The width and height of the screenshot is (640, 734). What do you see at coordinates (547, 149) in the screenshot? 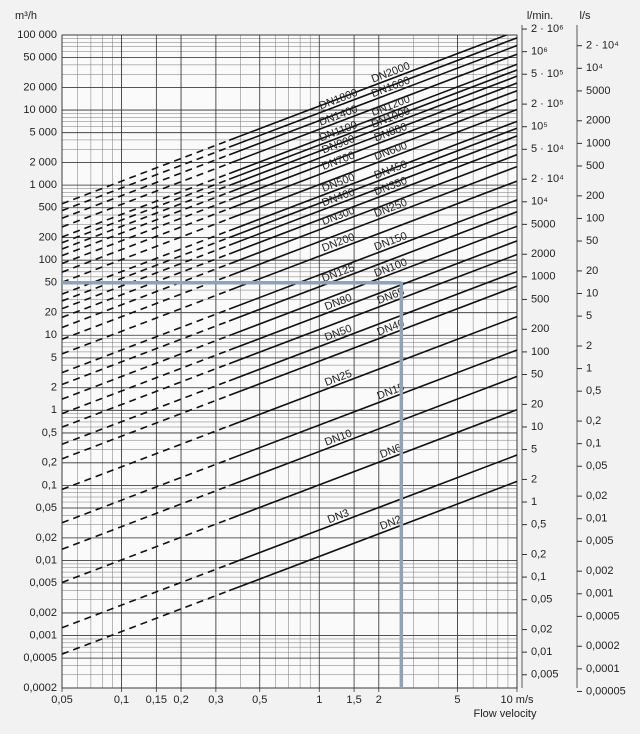
I see `y2-tick-label: 5 · 10⁴` at bounding box center [547, 149].